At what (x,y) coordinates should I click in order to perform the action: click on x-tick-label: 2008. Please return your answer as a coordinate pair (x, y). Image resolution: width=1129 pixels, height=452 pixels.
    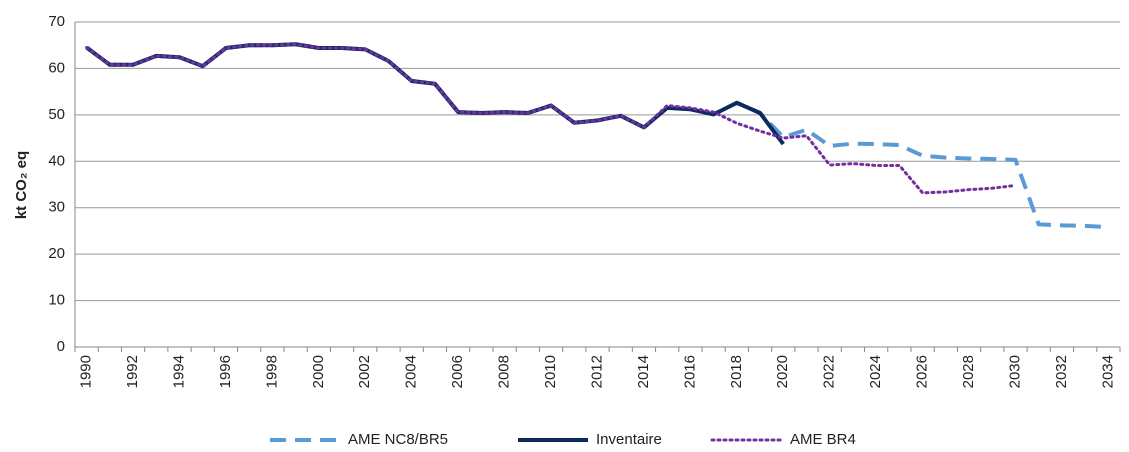
    Looking at the image, I should click on (504, 371).